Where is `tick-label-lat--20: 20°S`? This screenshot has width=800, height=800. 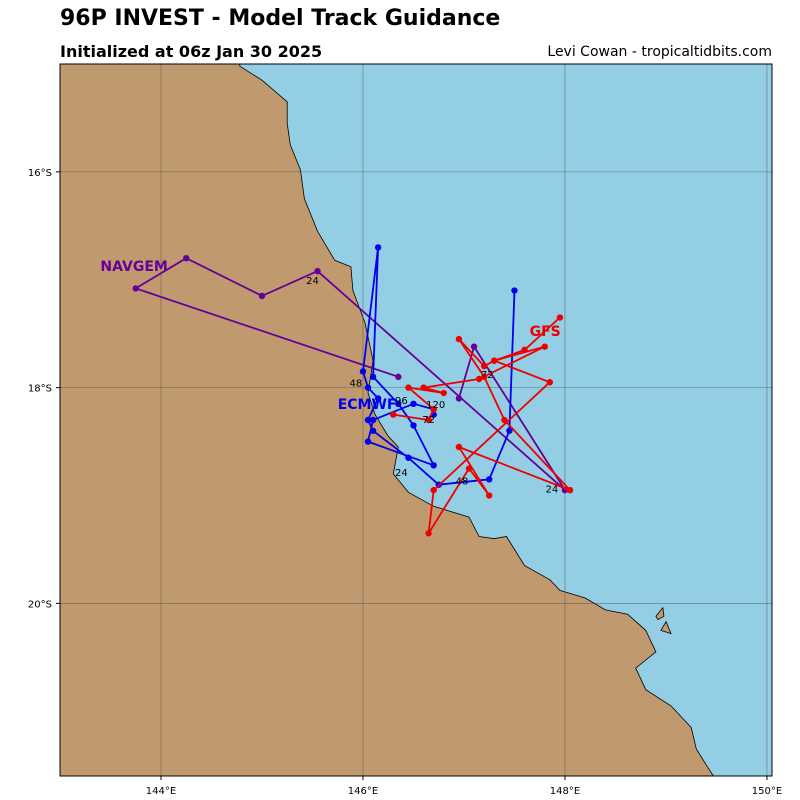 tick-label-lat--20: 20°S is located at coordinates (40, 604).